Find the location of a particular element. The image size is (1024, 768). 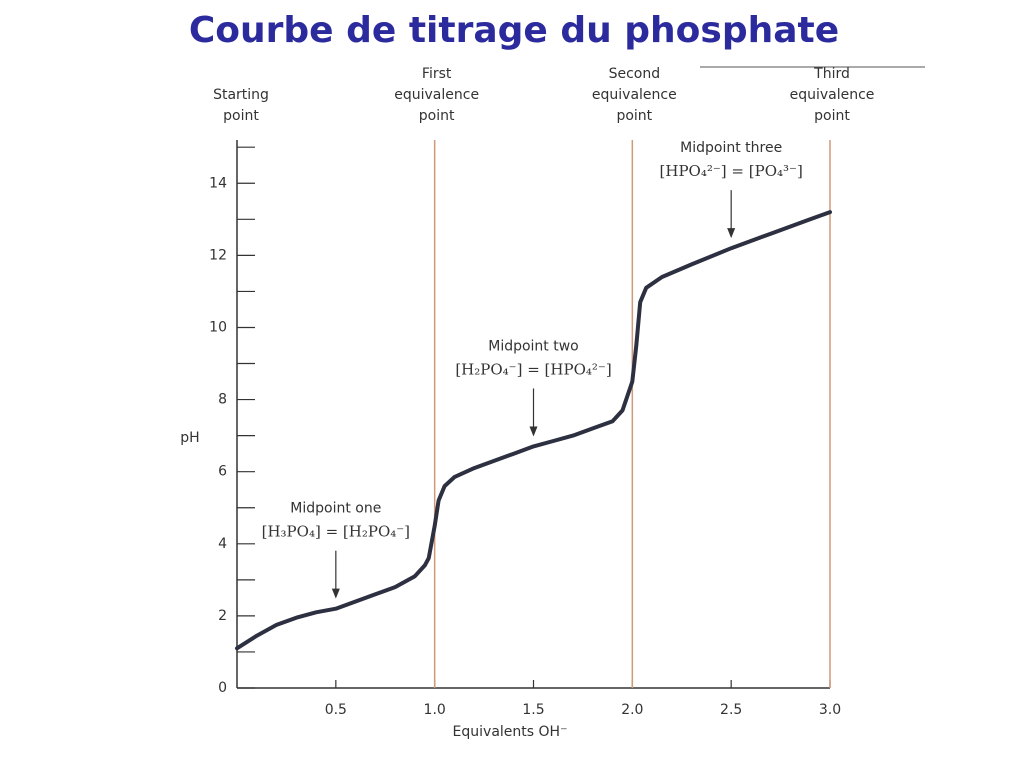

y-tick-label: 0 is located at coordinates (222, 688).